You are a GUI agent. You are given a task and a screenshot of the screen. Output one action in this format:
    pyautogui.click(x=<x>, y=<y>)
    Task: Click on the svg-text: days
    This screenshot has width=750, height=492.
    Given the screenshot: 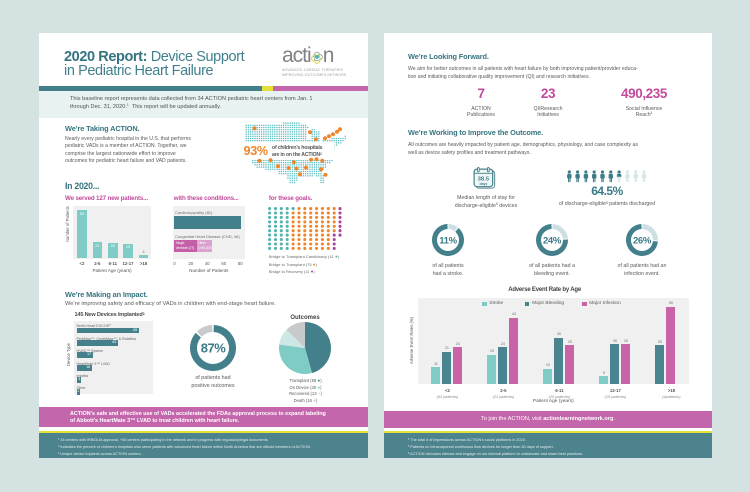 What is the action you would take?
    pyautogui.click(x=484, y=184)
    